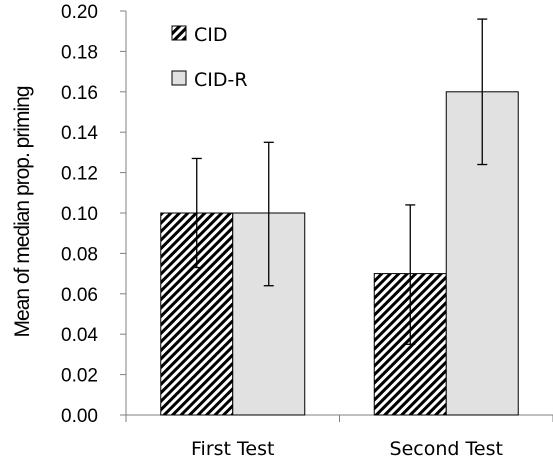 The width and height of the screenshot is (553, 464). What do you see at coordinates (79, 214) in the screenshot?
I see `y-tick-label: 0.10` at bounding box center [79, 214].